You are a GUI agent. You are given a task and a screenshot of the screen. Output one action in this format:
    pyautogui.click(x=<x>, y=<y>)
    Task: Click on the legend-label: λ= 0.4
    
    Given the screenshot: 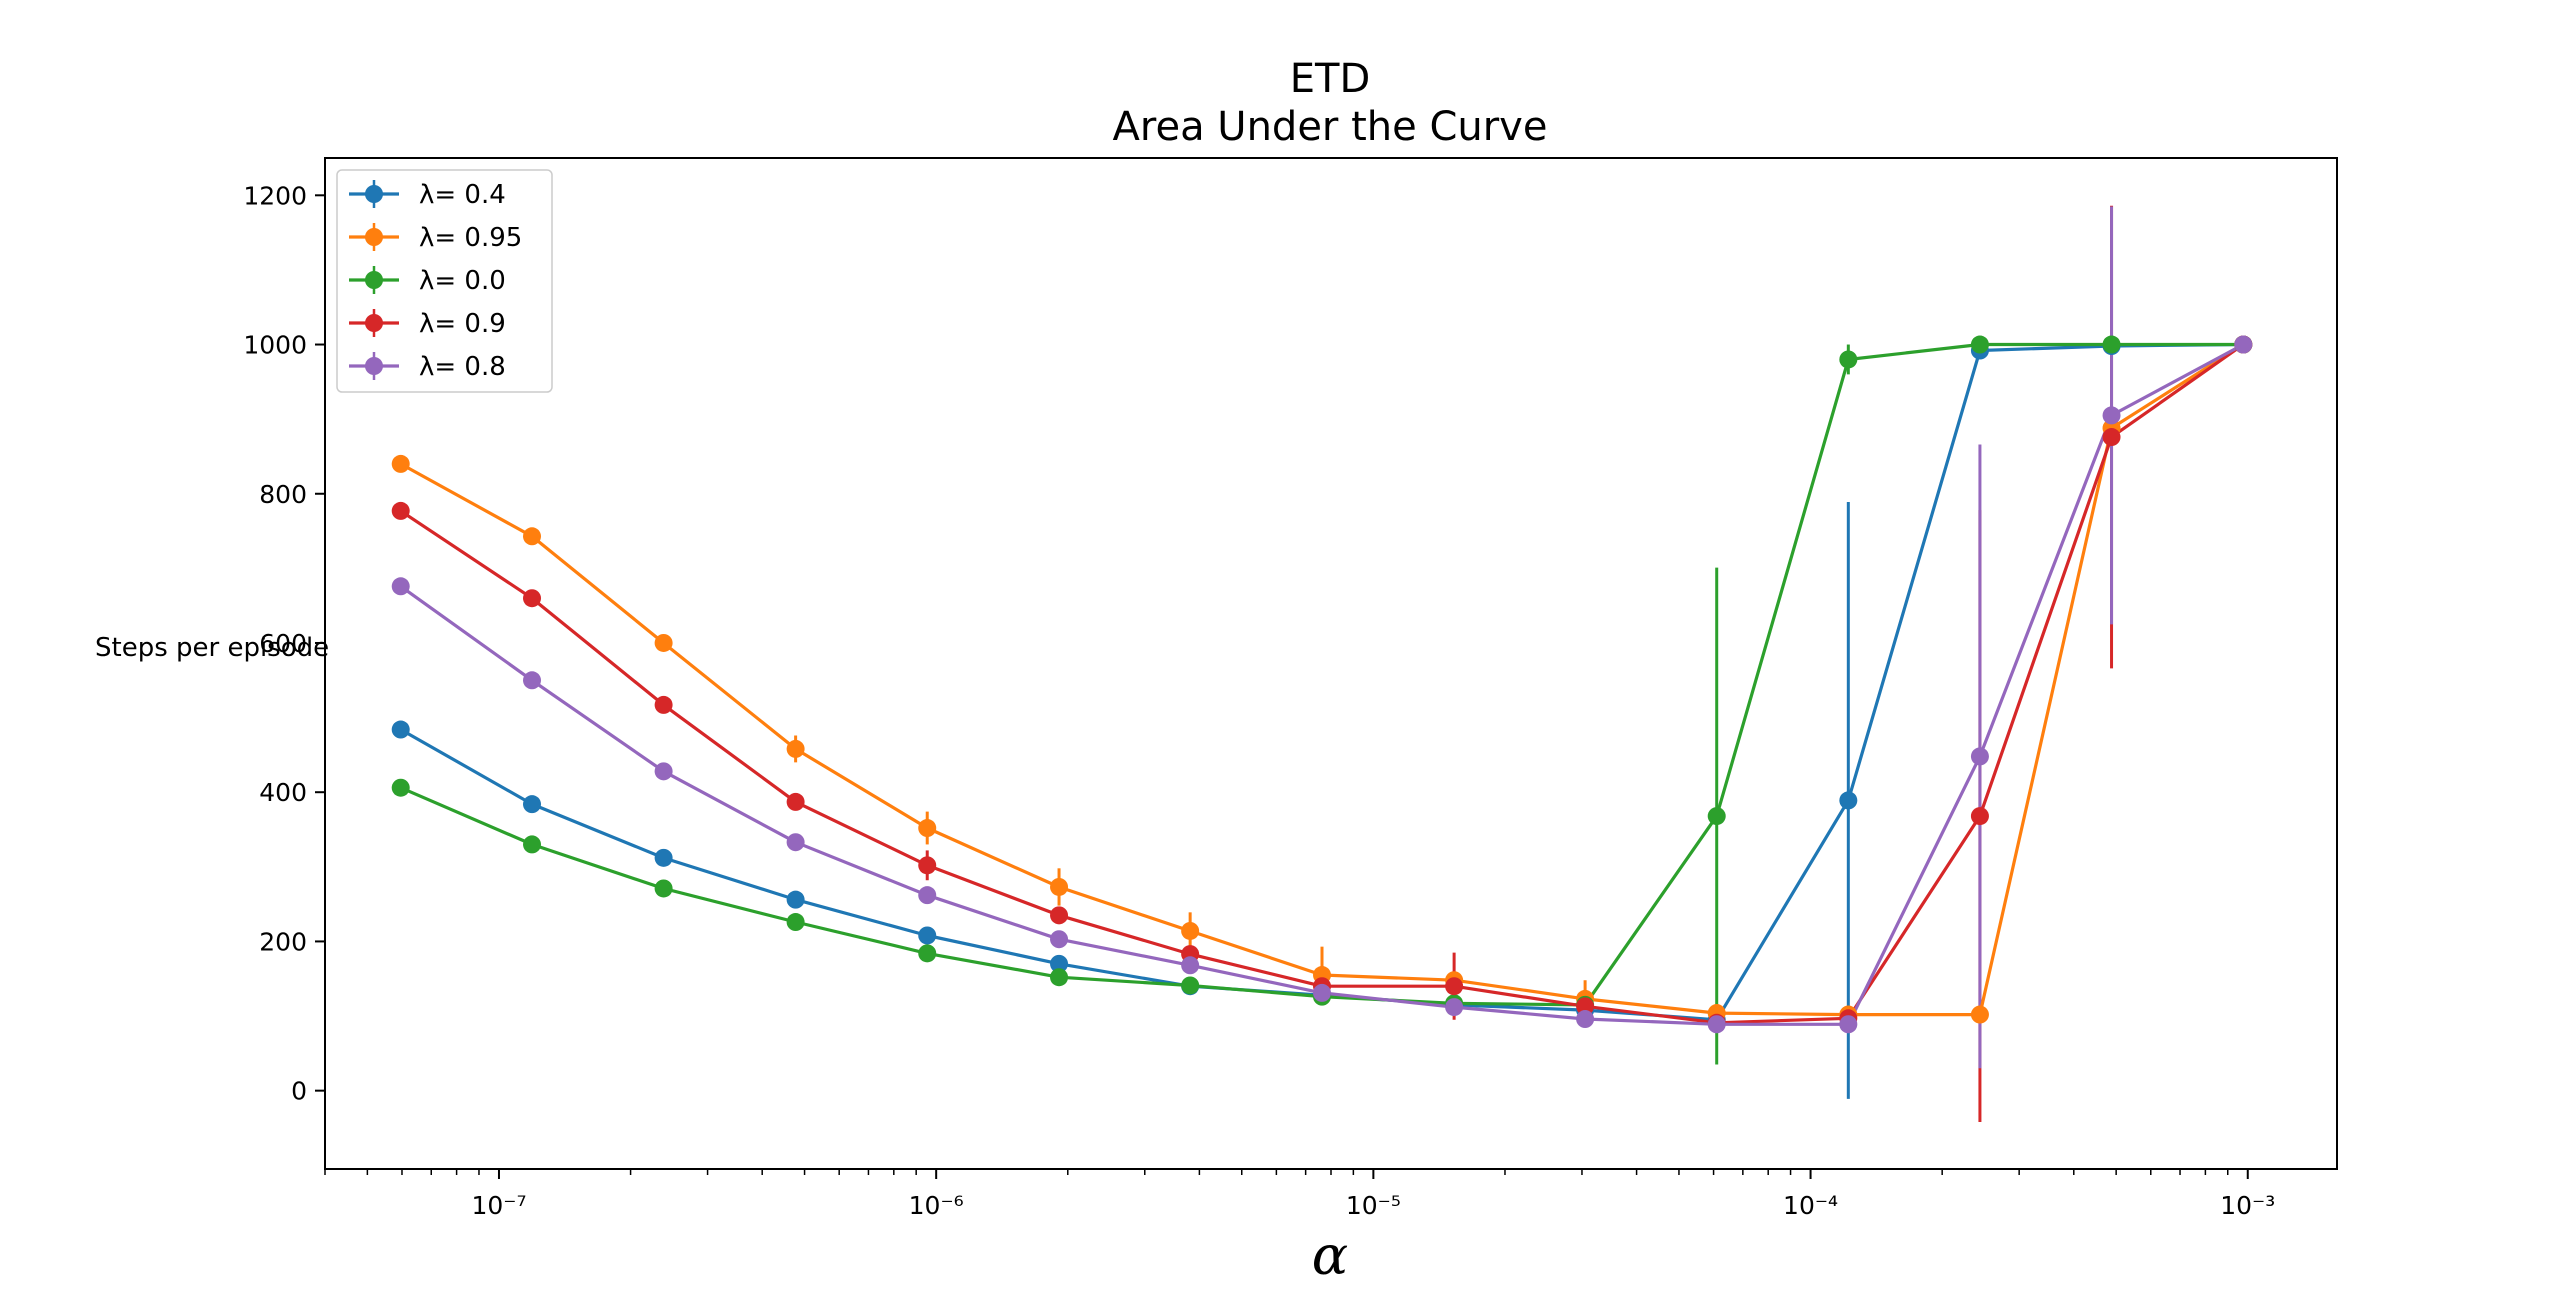 What is the action you would take?
    pyautogui.click(x=462, y=195)
    